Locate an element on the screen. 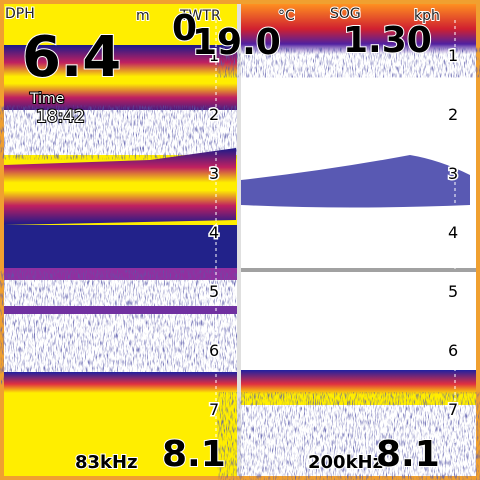  frequency: 200kHz is located at coordinates (345, 462).